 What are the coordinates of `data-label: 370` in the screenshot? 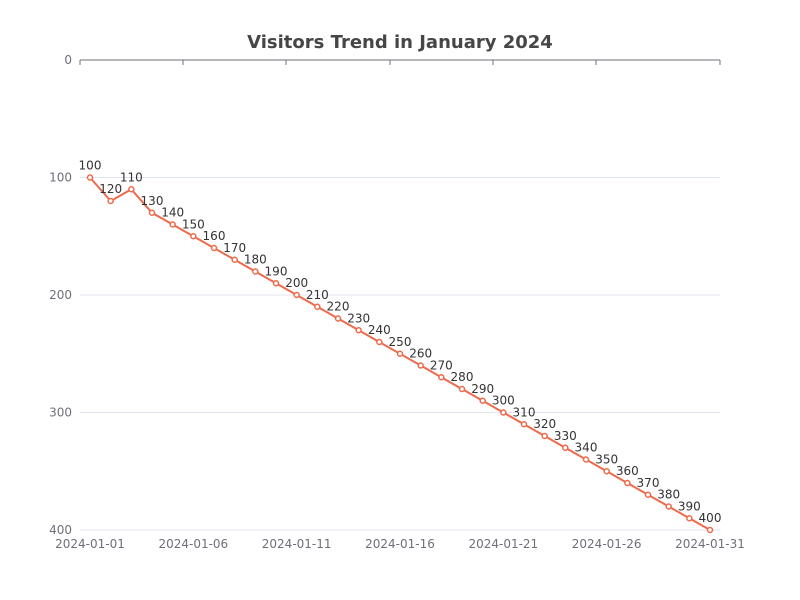 It's located at (648, 483).